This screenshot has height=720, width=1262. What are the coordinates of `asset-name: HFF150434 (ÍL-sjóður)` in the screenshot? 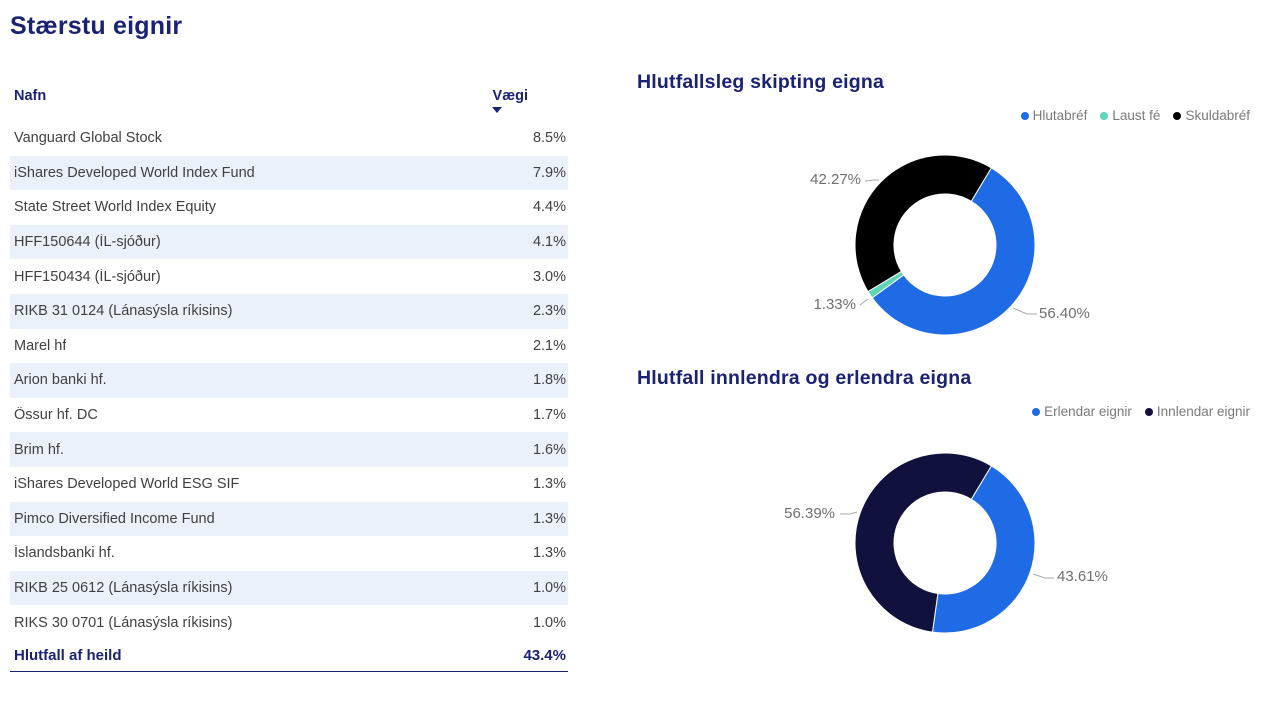 It's located at (87, 276).